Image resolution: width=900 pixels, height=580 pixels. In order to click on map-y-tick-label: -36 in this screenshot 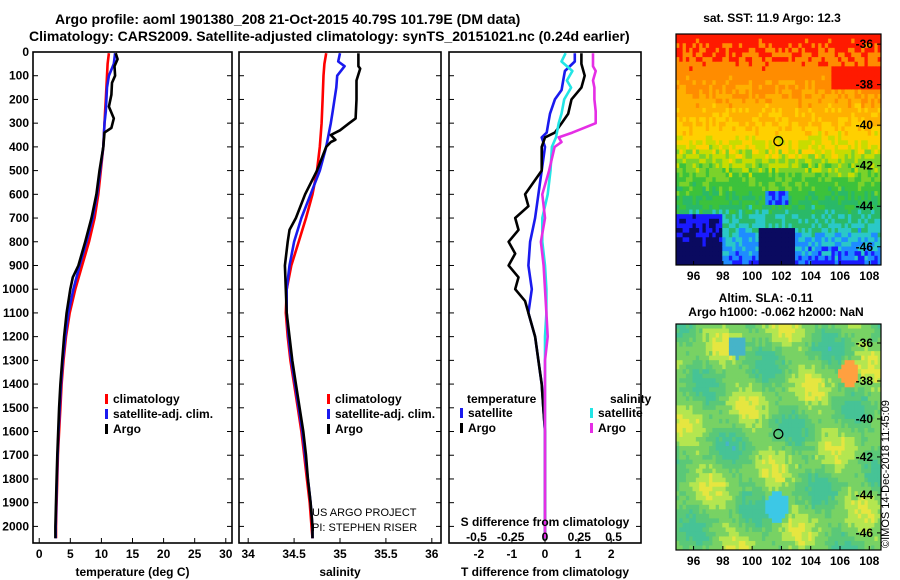, I will do `click(865, 44)`.